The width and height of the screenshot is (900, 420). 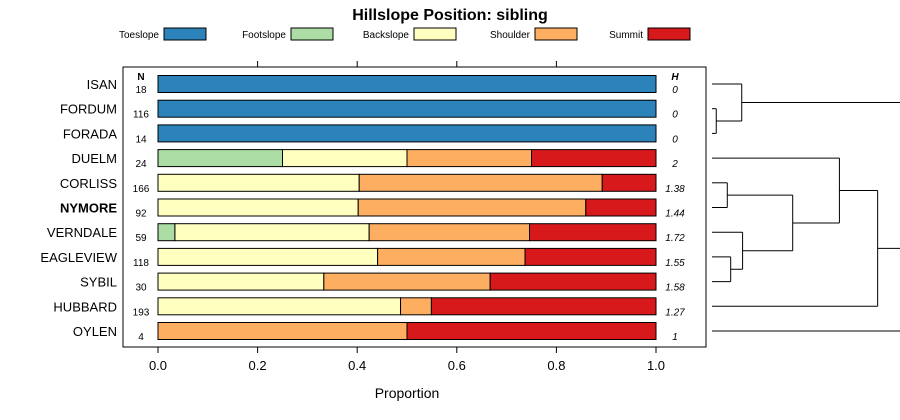 I want to click on n-value-corliss: 166, so click(x=141, y=189).